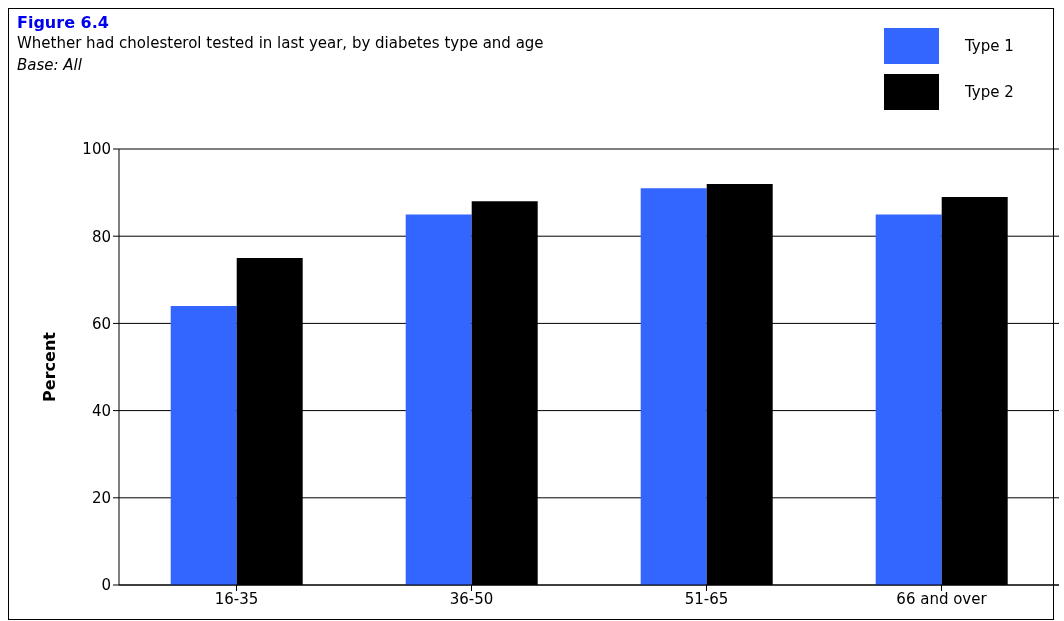 The image size is (1064, 621). I want to click on text: Base: All, so click(49, 65).